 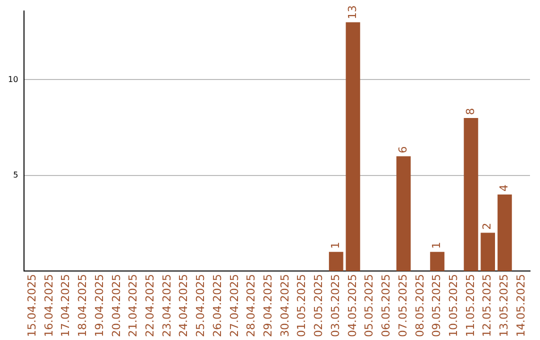 What do you see at coordinates (487, 226) in the screenshot?
I see `data-label: 2` at bounding box center [487, 226].